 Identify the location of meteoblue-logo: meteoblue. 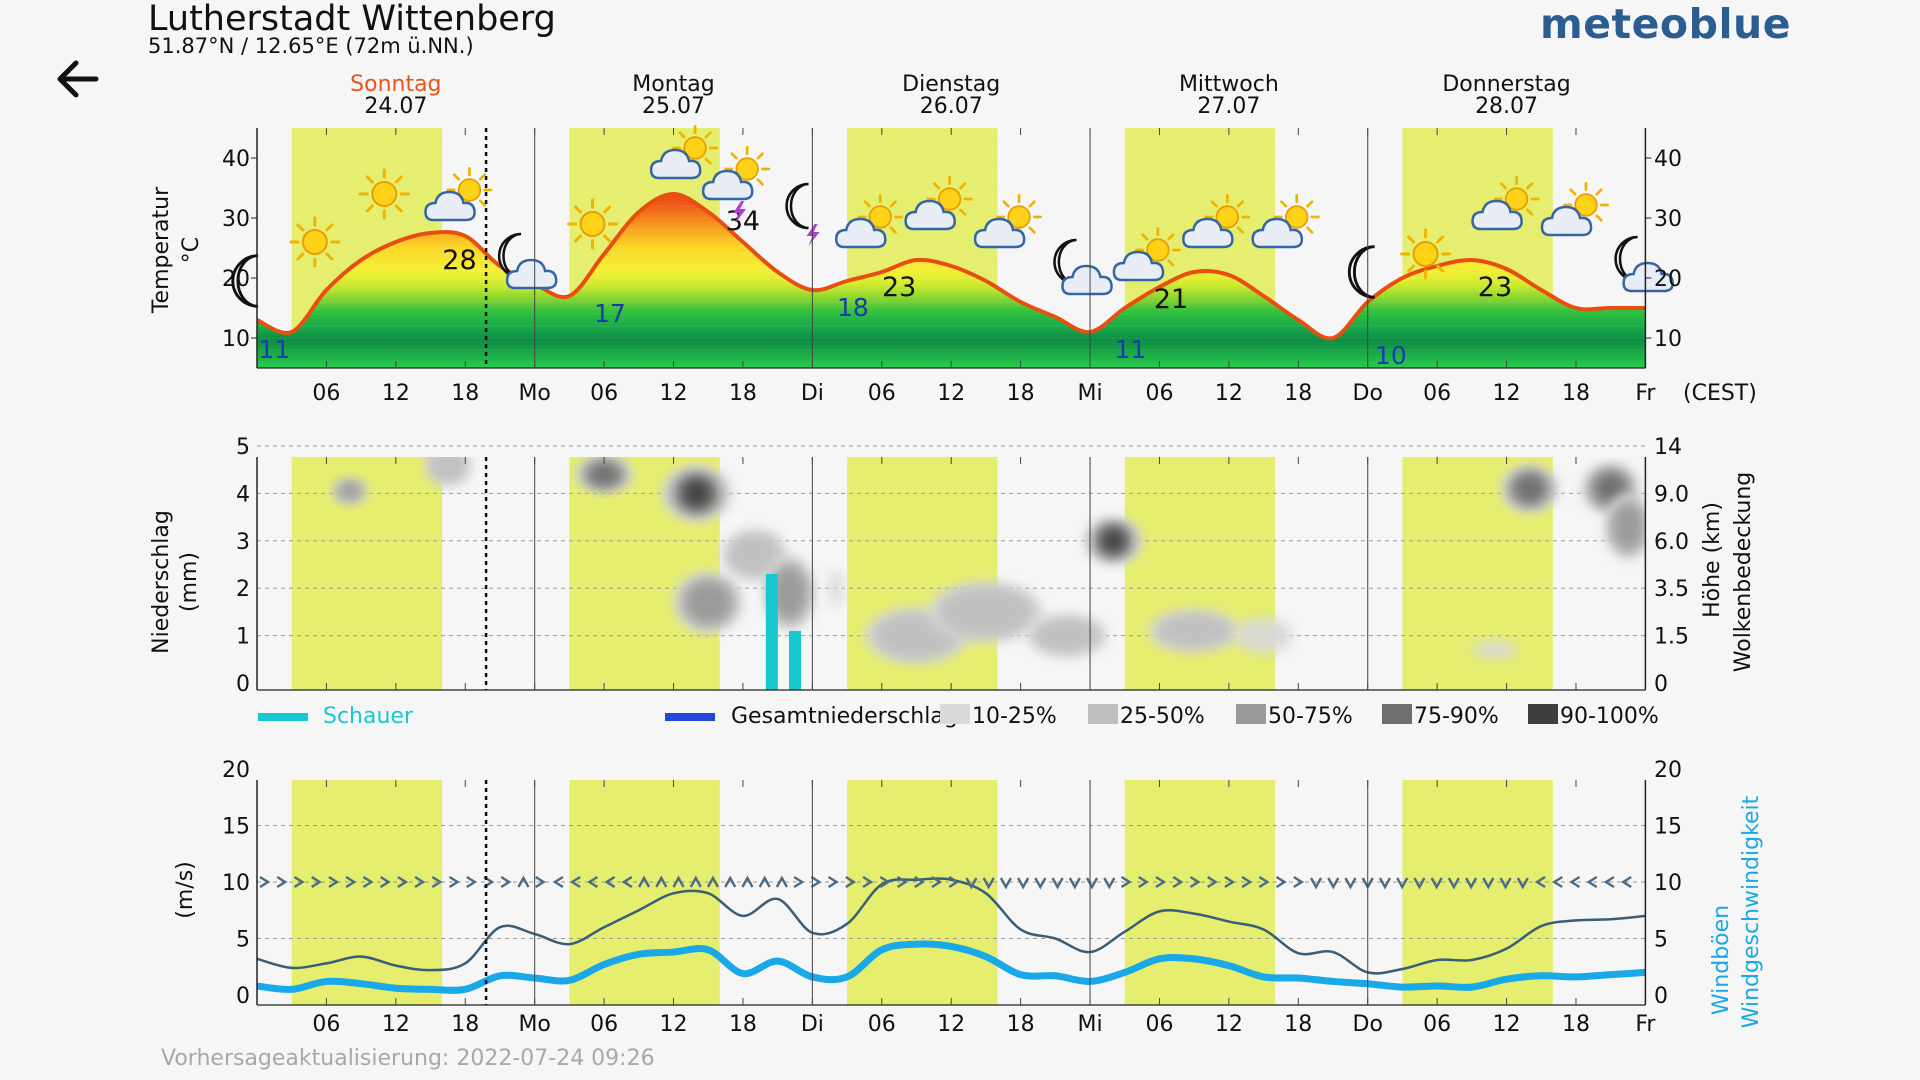
(1666, 24).